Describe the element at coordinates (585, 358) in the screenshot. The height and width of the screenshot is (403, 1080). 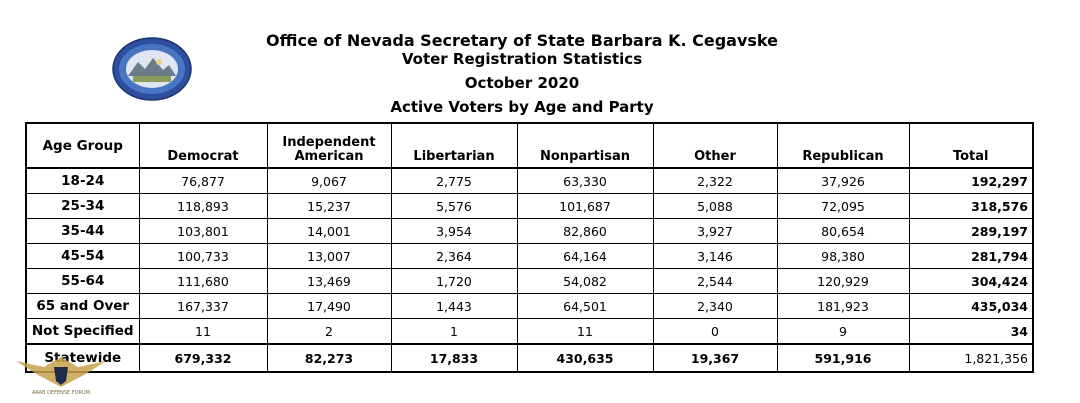
I see `value-cell: 430,635` at that location.